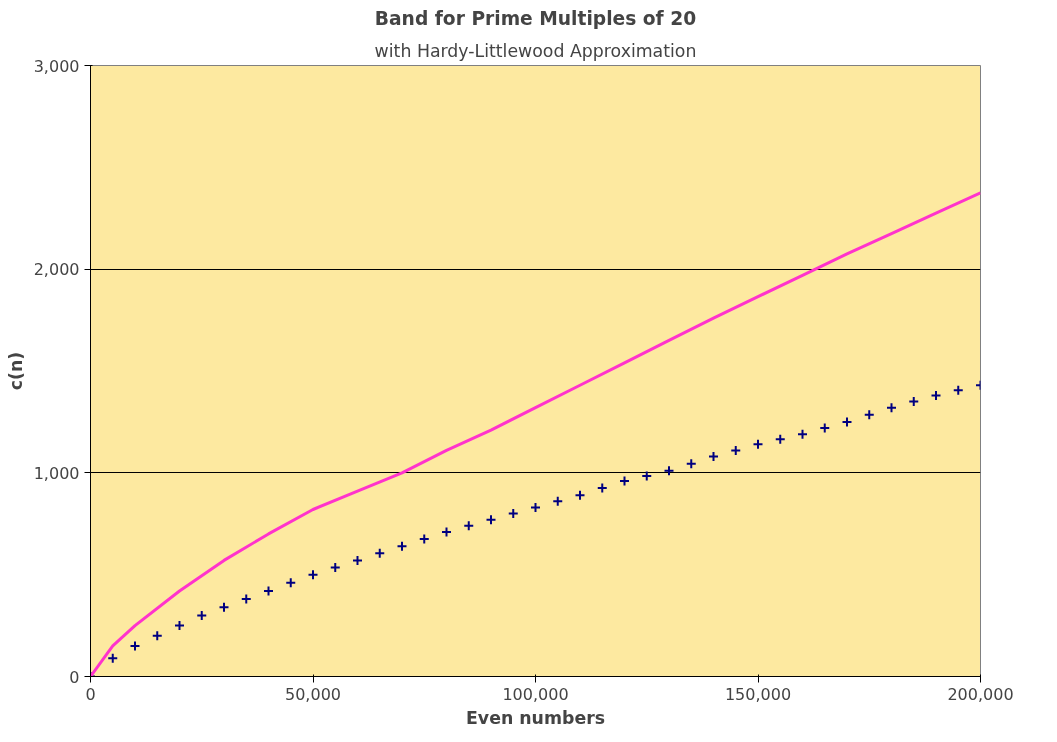 This screenshot has height=742, width=1057. Describe the element at coordinates (758, 694) in the screenshot. I see `x-tick-label: 150,000` at that location.